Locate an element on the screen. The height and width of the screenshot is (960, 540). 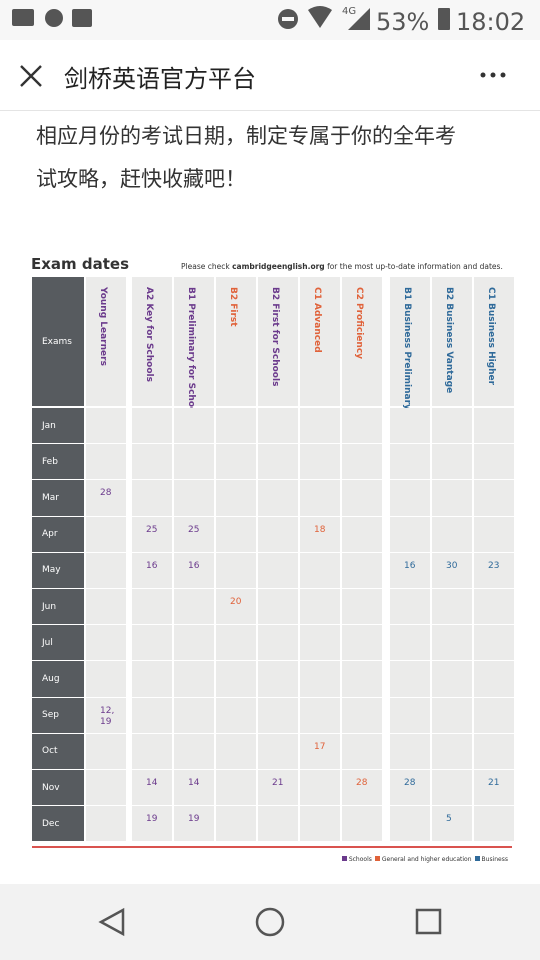
signal-icon is located at coordinates (359, 19).